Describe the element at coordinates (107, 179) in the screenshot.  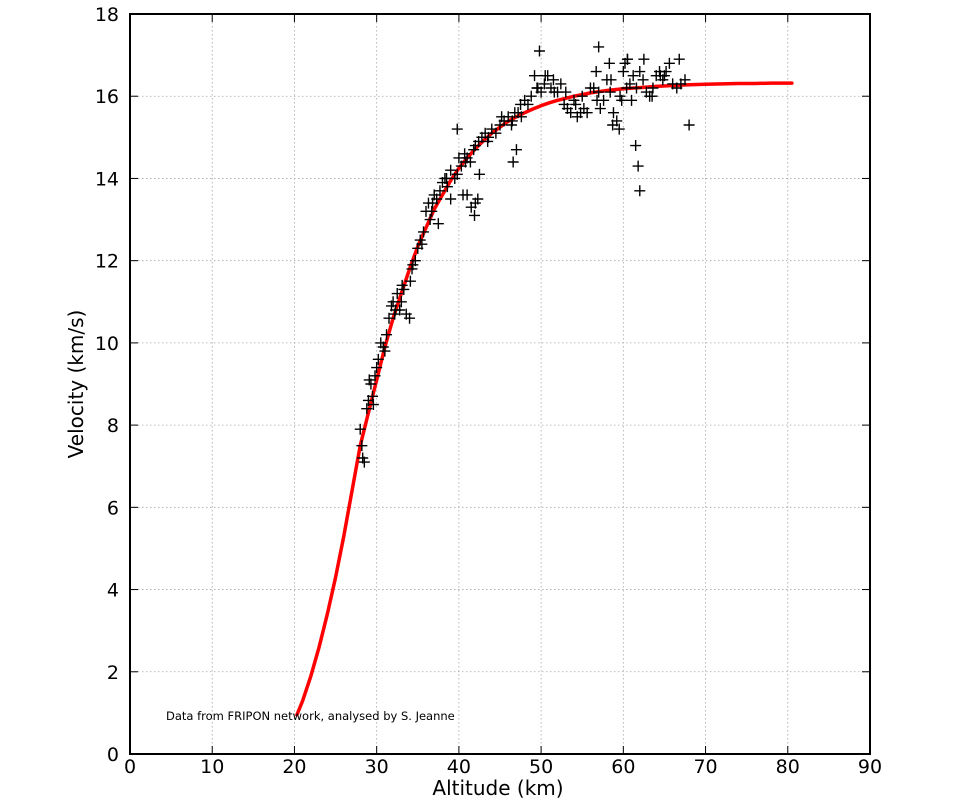
I see `y-tick-label: 14` at that location.